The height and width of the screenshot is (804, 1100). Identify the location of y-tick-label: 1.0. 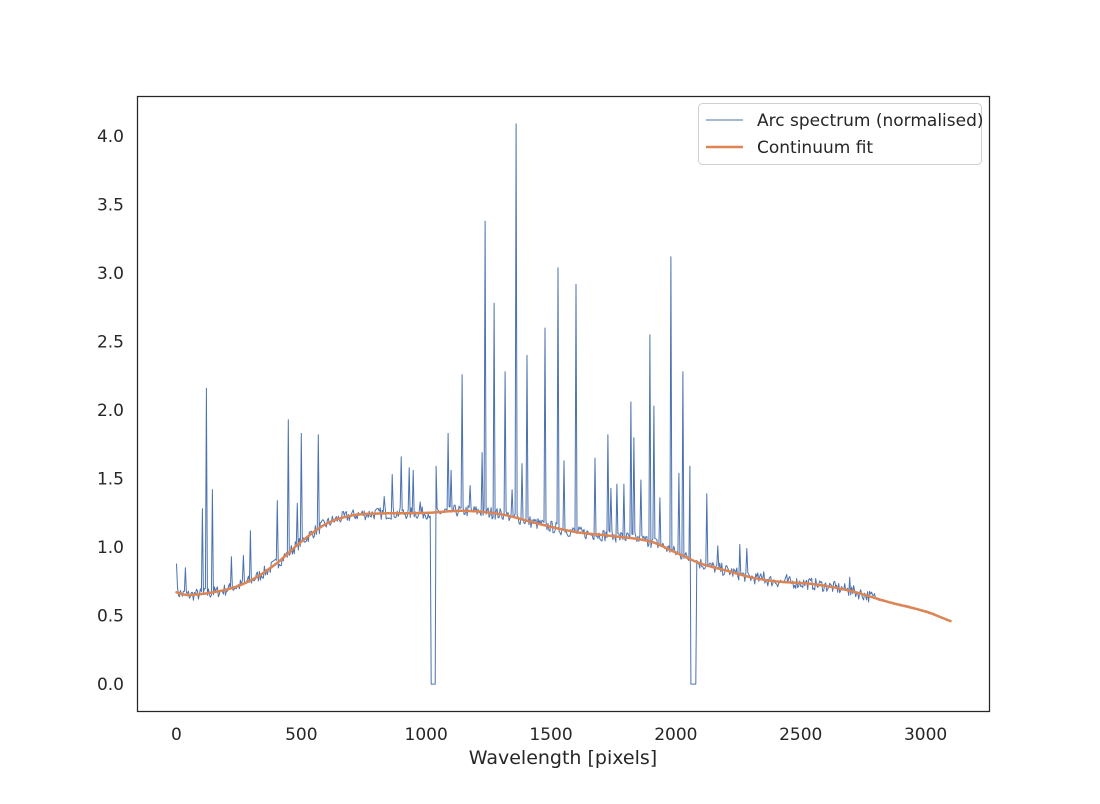
(110, 548).